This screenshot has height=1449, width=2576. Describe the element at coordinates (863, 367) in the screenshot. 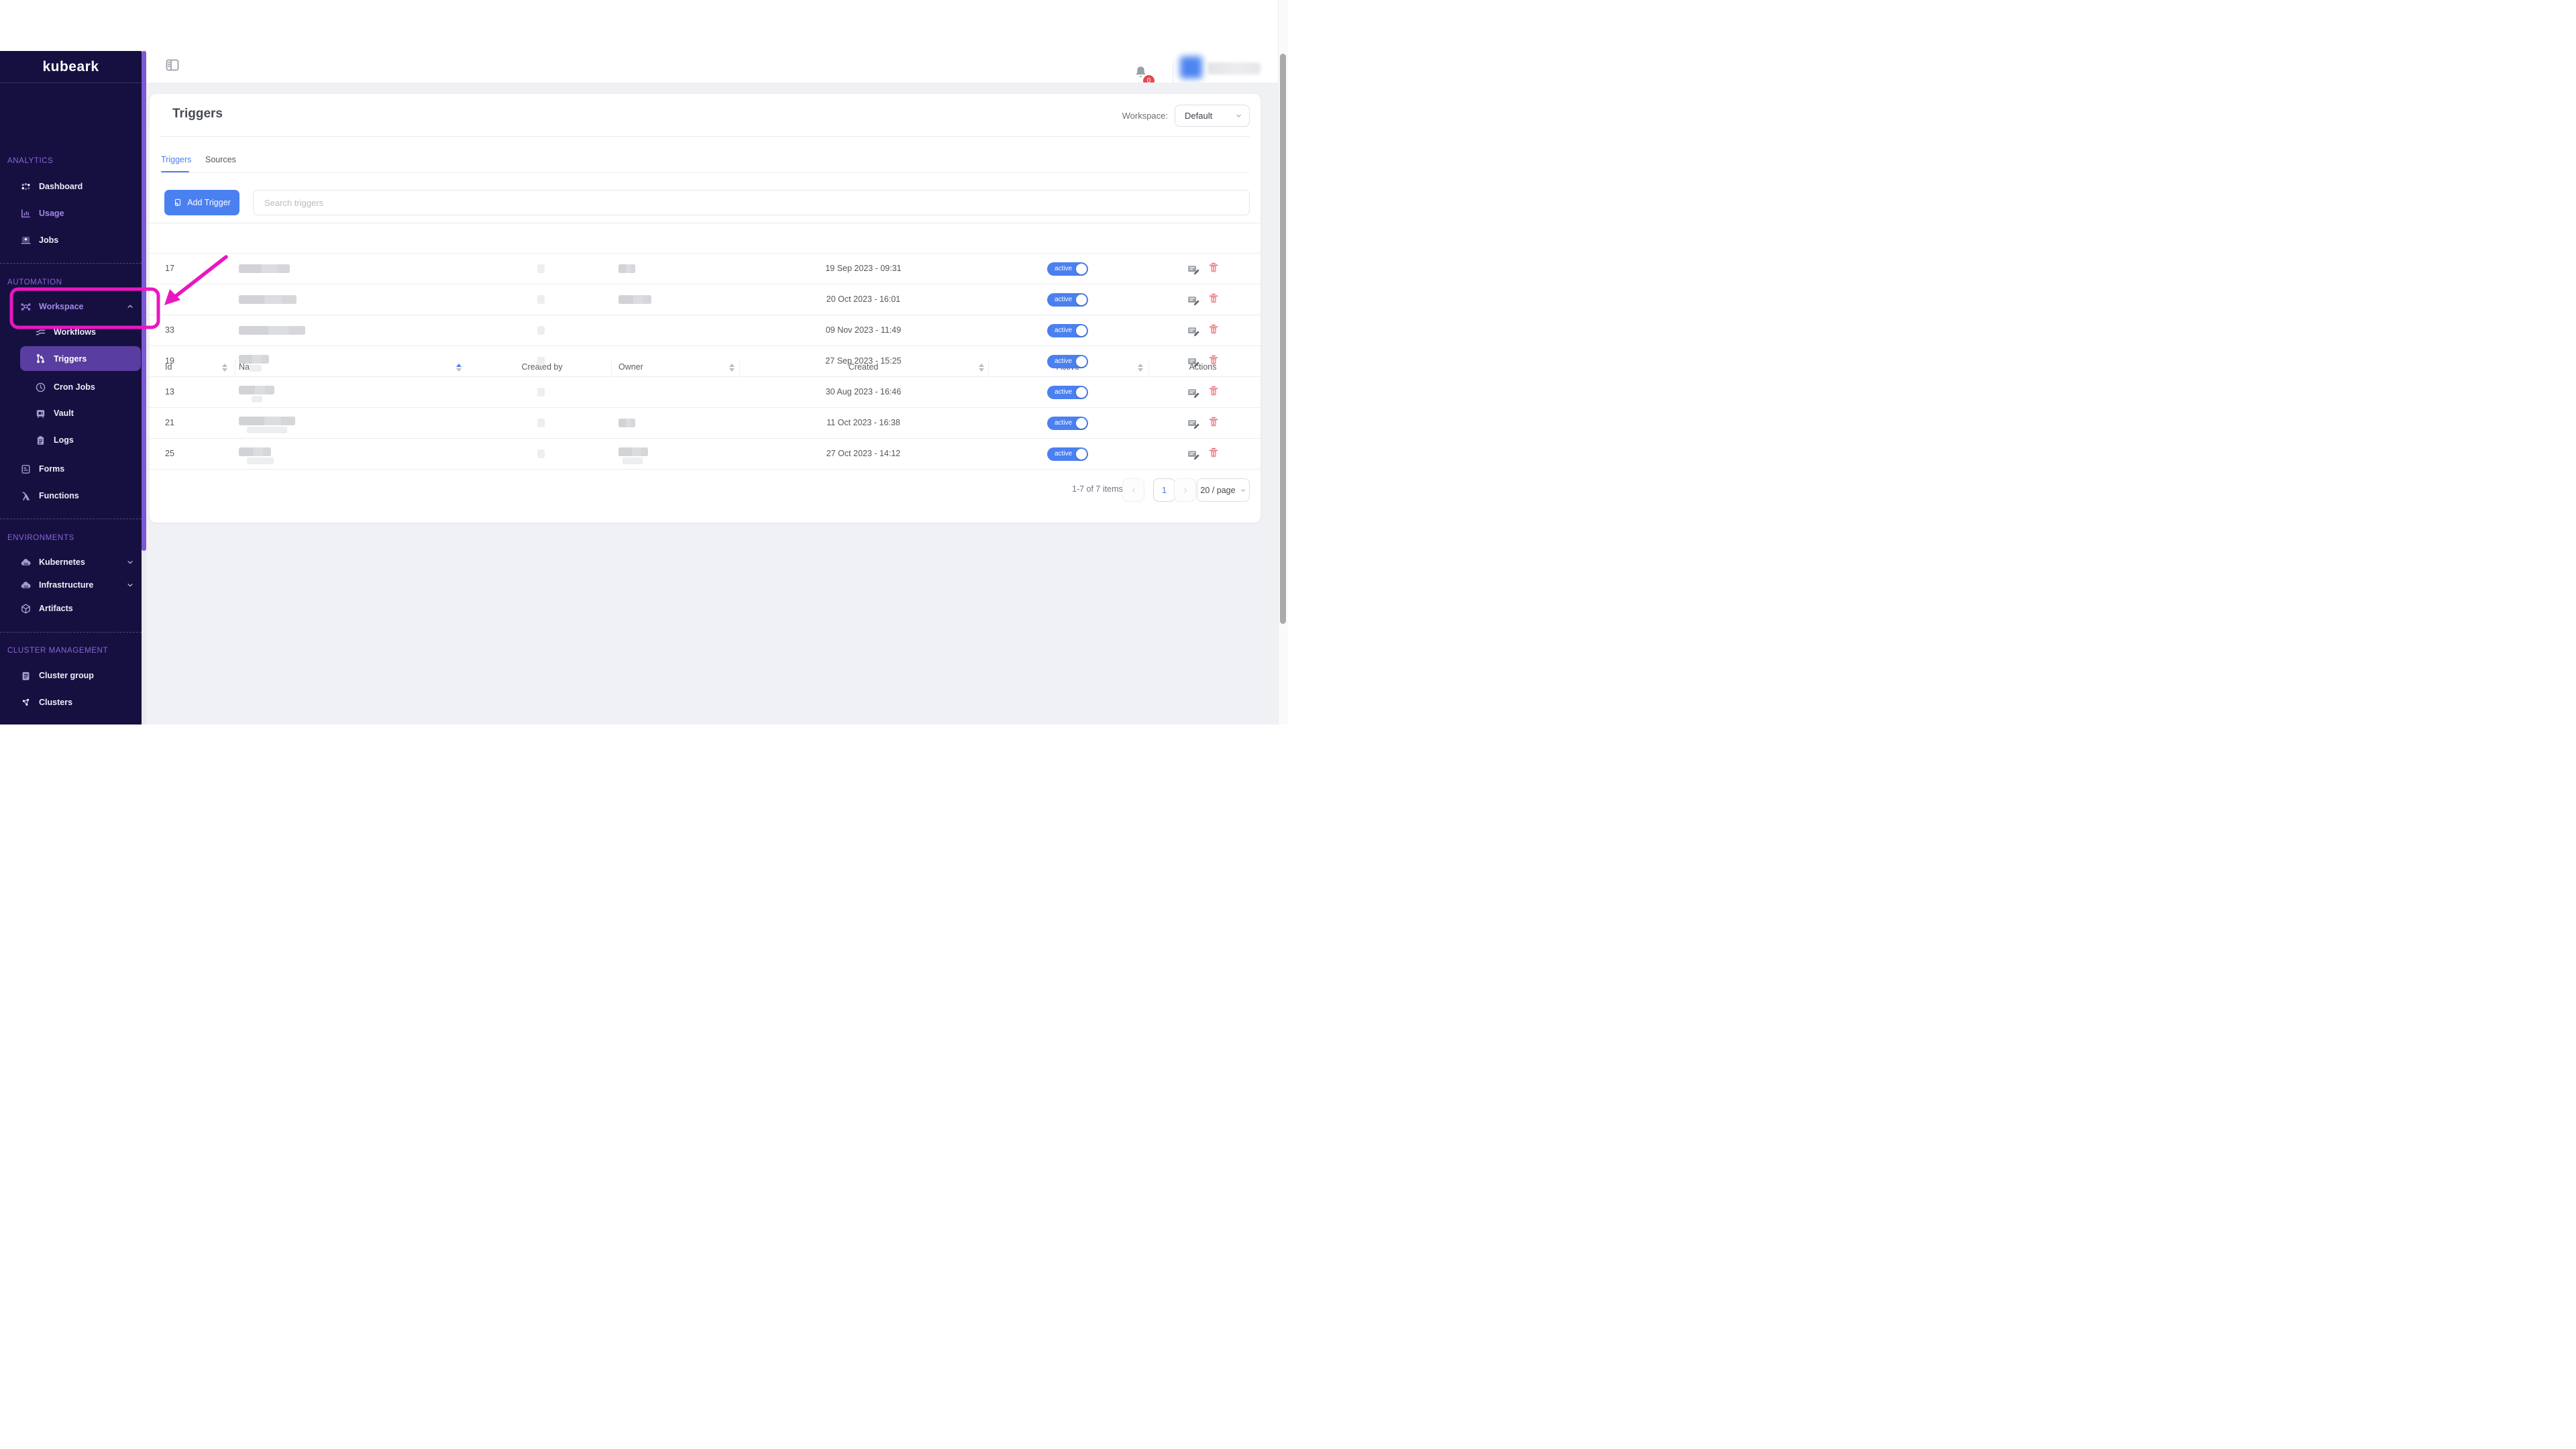

I see `column-header-created: Created` at that location.